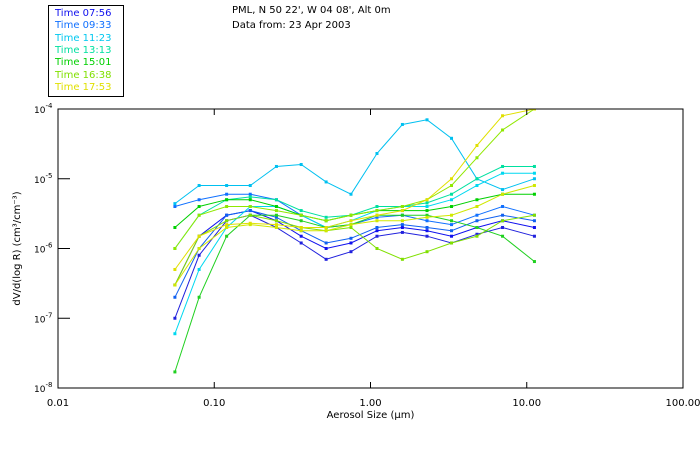 This screenshot has height=450, width=700. I want to click on y-tick-exponent: -6, so click(49, 246).